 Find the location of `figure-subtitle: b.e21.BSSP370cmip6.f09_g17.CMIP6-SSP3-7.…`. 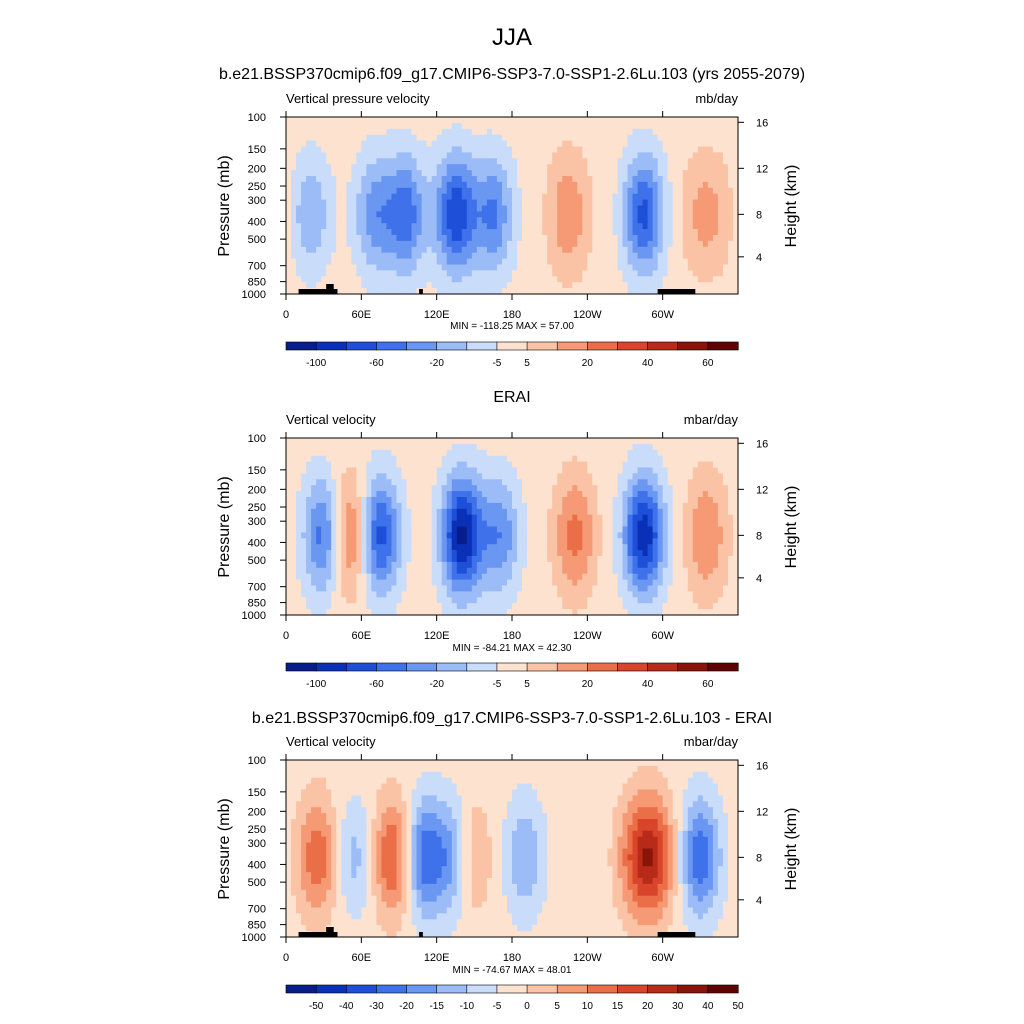

figure-subtitle: b.e21.BSSP370cmip6.f09_g17.CMIP6-SSP3-7.… is located at coordinates (512, 74).